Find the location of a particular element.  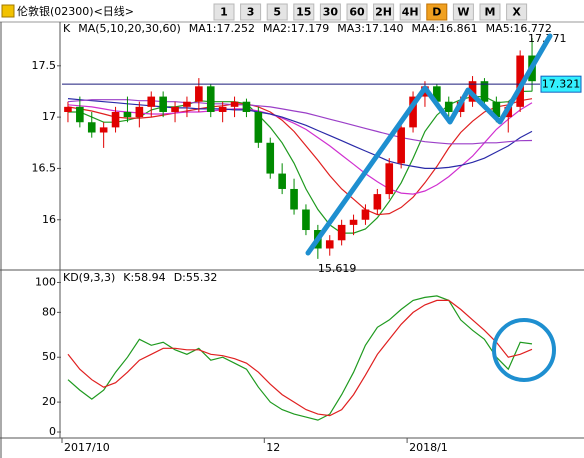

legend-entry: K is located at coordinates (67, 28).